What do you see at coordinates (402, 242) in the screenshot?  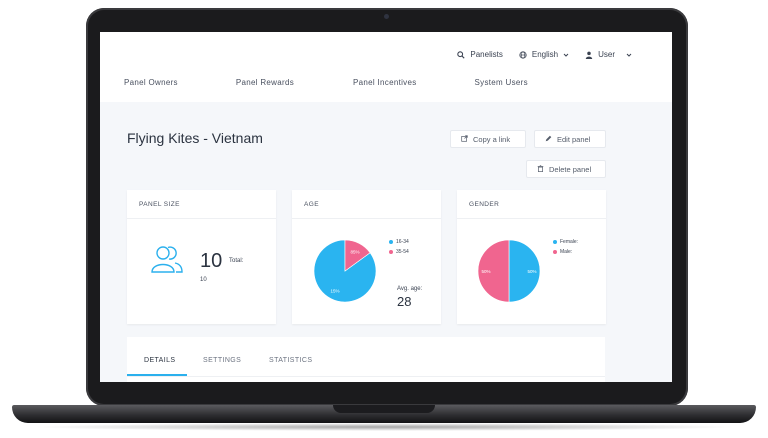 I see `legend-label: 16-34` at bounding box center [402, 242].